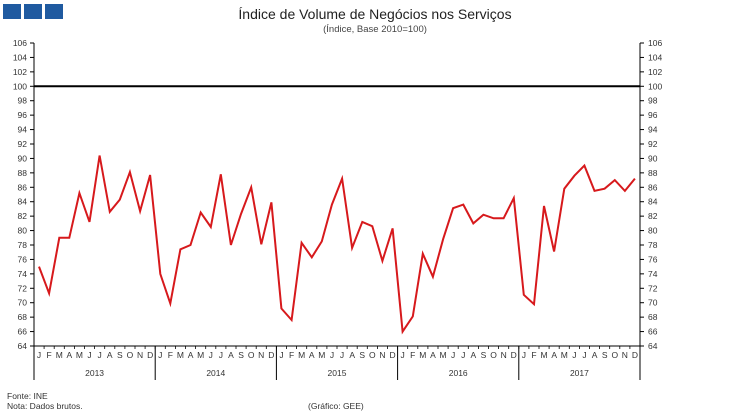  I want to click on y-tick-label-left: 94, so click(23, 130).